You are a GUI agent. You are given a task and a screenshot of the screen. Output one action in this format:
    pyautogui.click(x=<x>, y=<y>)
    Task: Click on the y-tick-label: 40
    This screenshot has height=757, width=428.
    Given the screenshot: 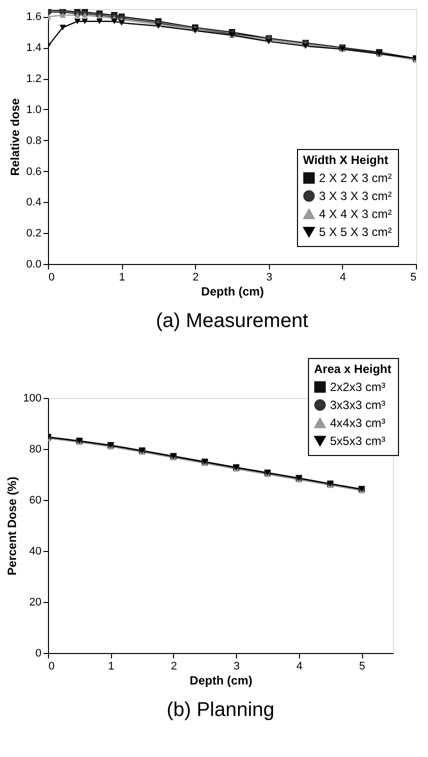 What is the action you would take?
    pyautogui.click(x=35, y=552)
    